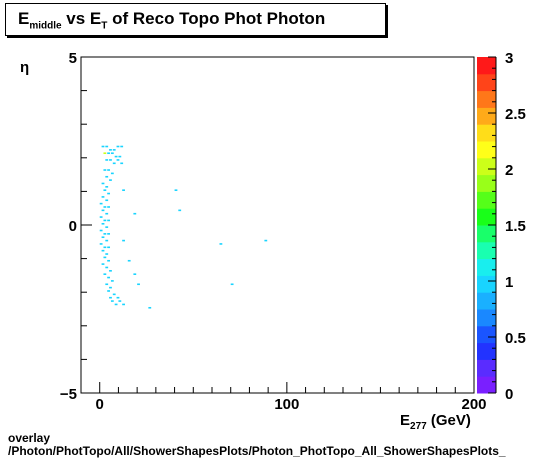  Describe the element at coordinates (515, 226) in the screenshot. I see `colorbar-tick-label: 1.5` at that location.